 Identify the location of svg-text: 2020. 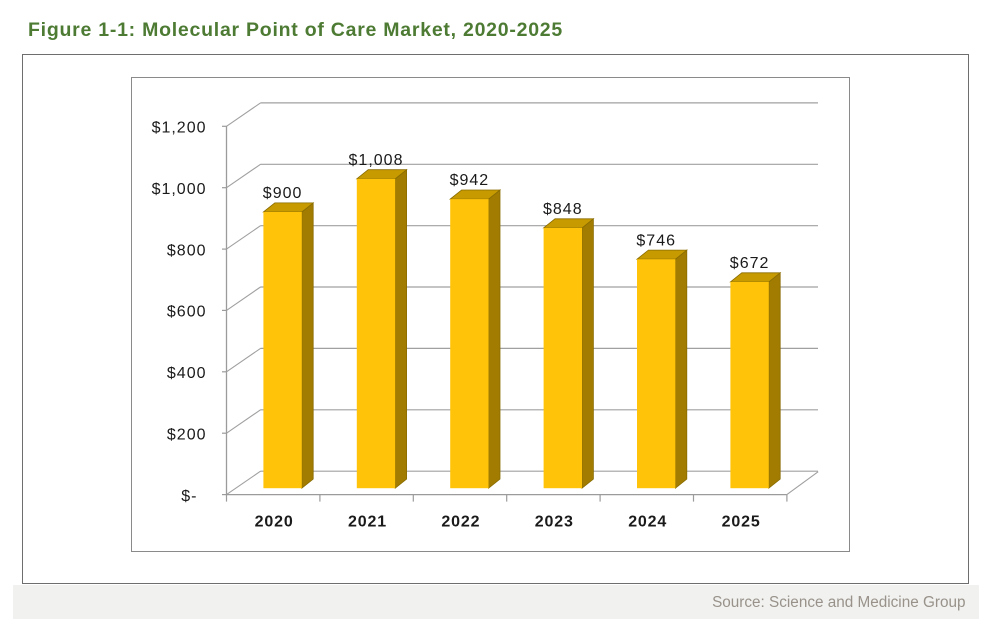
(274, 521).